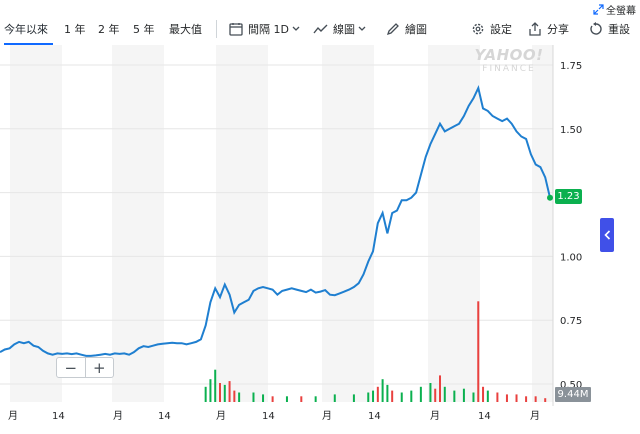 The height and width of the screenshot is (434, 640). I want to click on zoom-control: − +, so click(85, 367).